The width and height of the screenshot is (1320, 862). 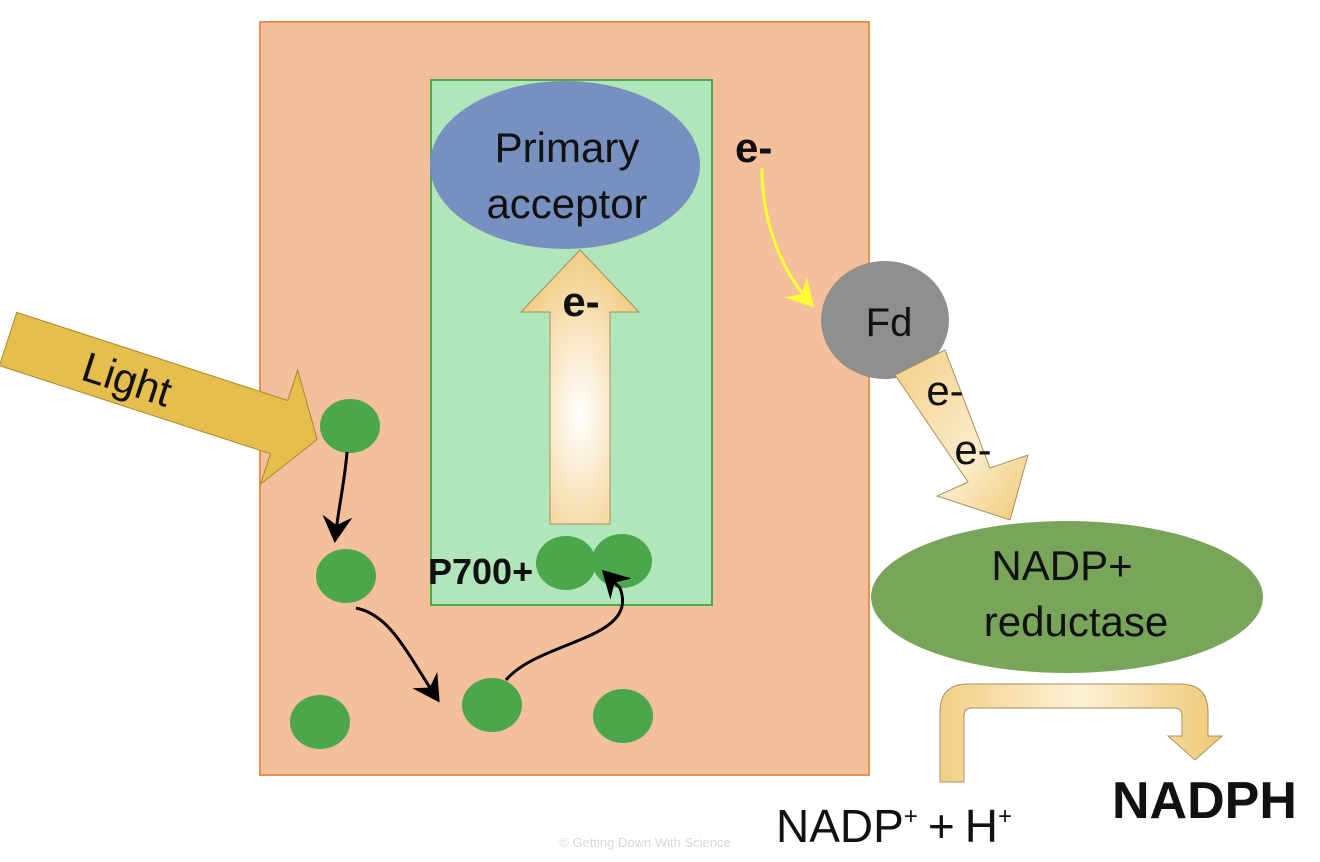 What do you see at coordinates (1204, 801) in the screenshot?
I see `product-label: NADPH` at bounding box center [1204, 801].